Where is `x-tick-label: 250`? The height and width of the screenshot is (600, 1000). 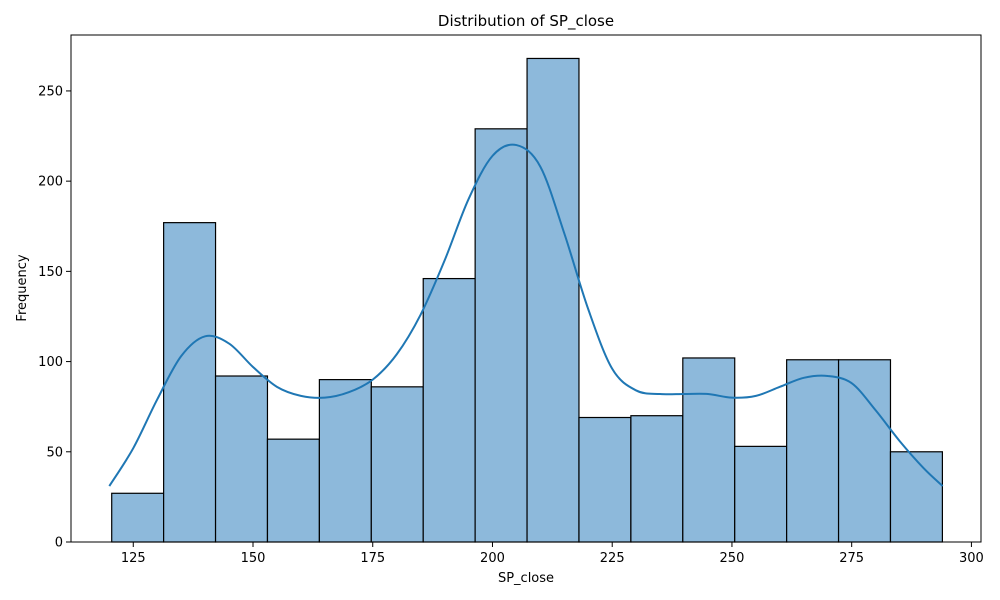
x-tick-label: 250 is located at coordinates (732, 558).